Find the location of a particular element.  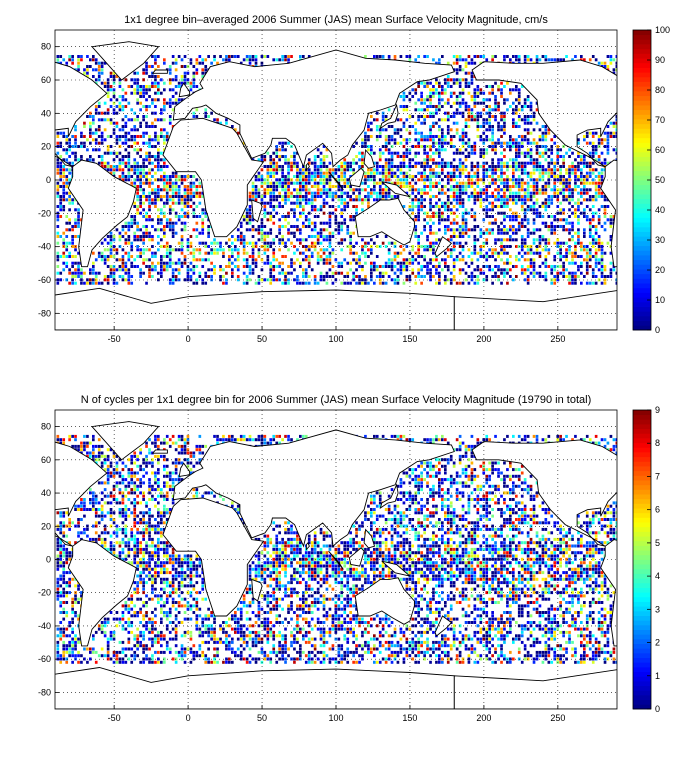

colorbar-tick-label: 8 is located at coordinates (657, 443).